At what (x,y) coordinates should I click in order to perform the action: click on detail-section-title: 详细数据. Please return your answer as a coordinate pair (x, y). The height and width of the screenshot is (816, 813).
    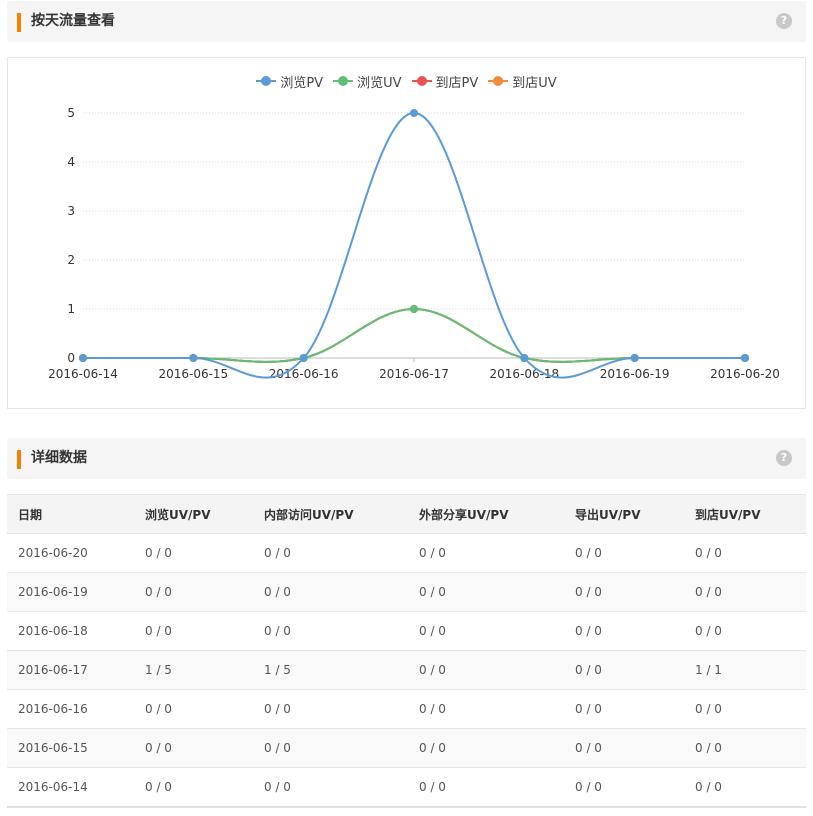
    Looking at the image, I should click on (59, 458).